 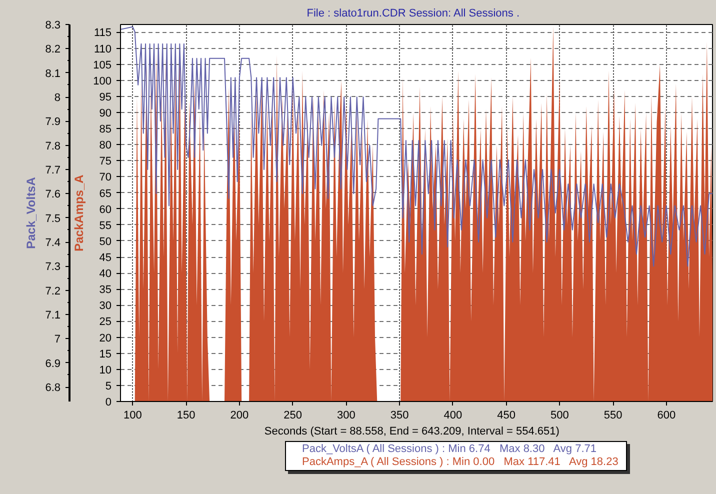 What do you see at coordinates (53, 194) in the screenshot?
I see `y2-tick-label: 7.6` at bounding box center [53, 194].